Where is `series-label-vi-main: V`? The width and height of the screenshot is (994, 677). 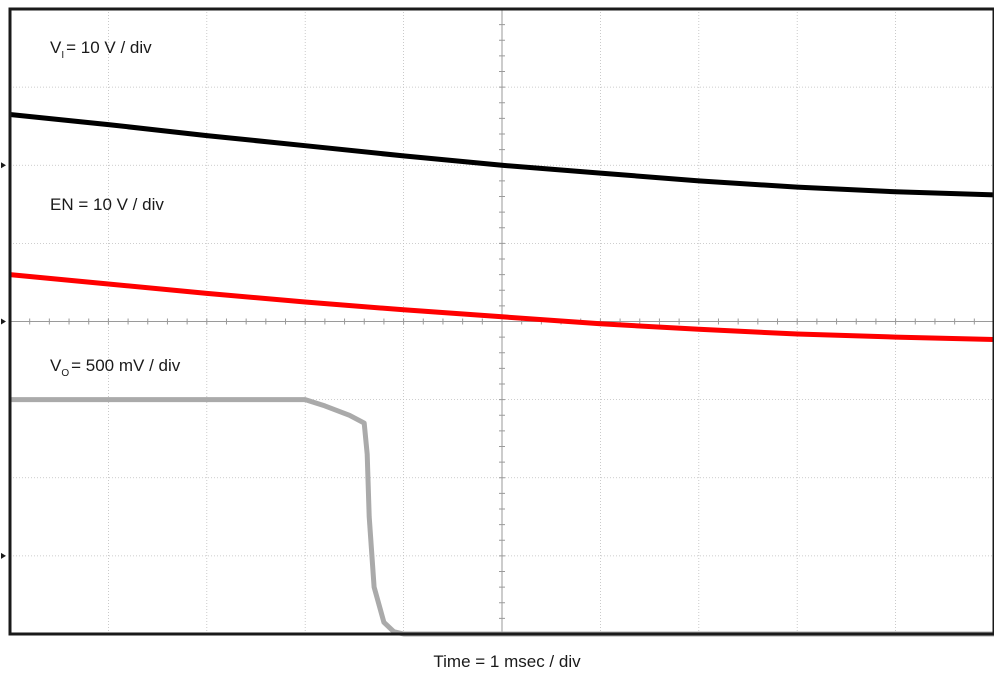
series-label-vi-main: V is located at coordinates (56, 47).